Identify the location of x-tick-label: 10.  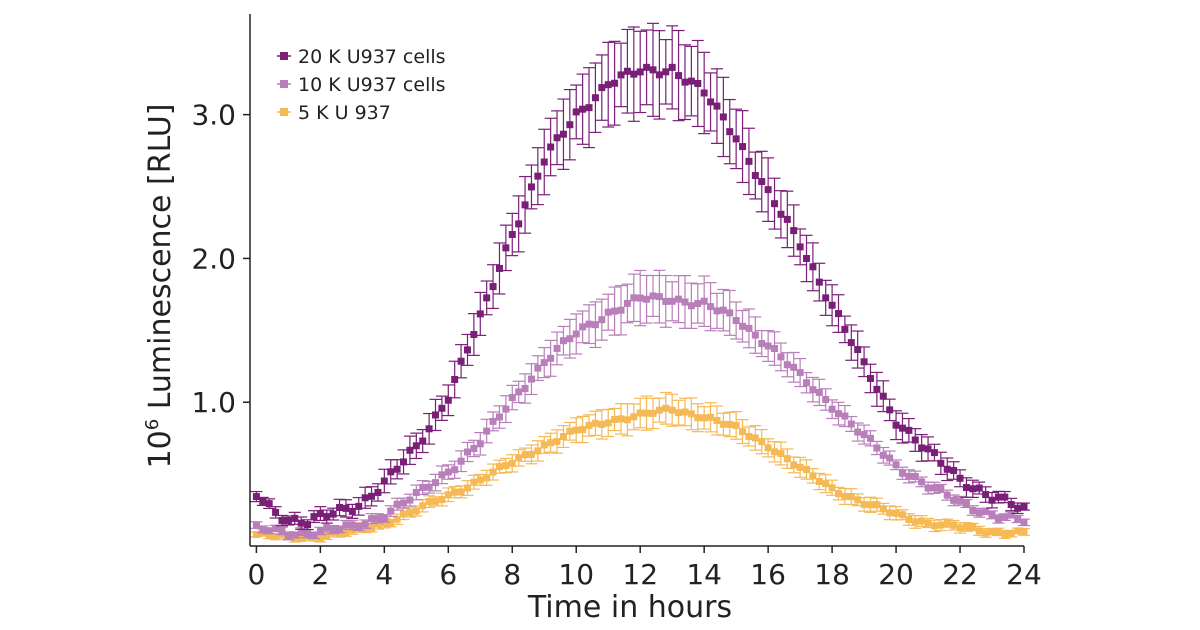
(576, 574).